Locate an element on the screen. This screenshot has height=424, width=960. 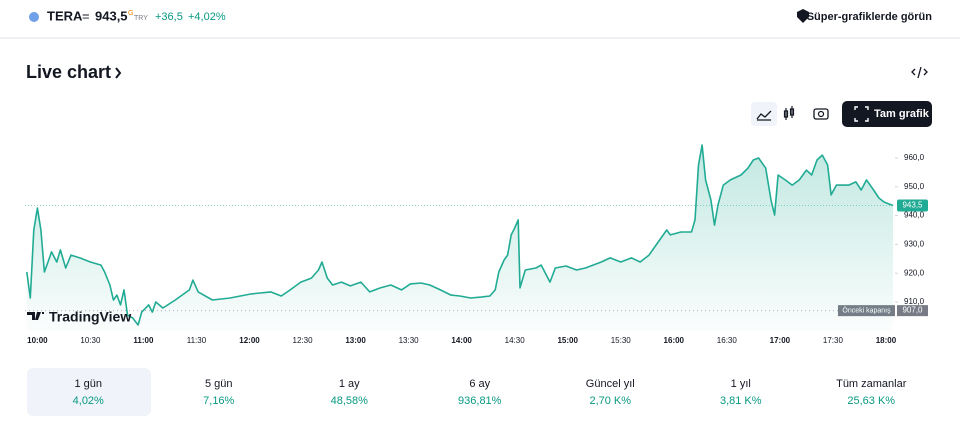
promo-icon is located at coordinates (803, 16).